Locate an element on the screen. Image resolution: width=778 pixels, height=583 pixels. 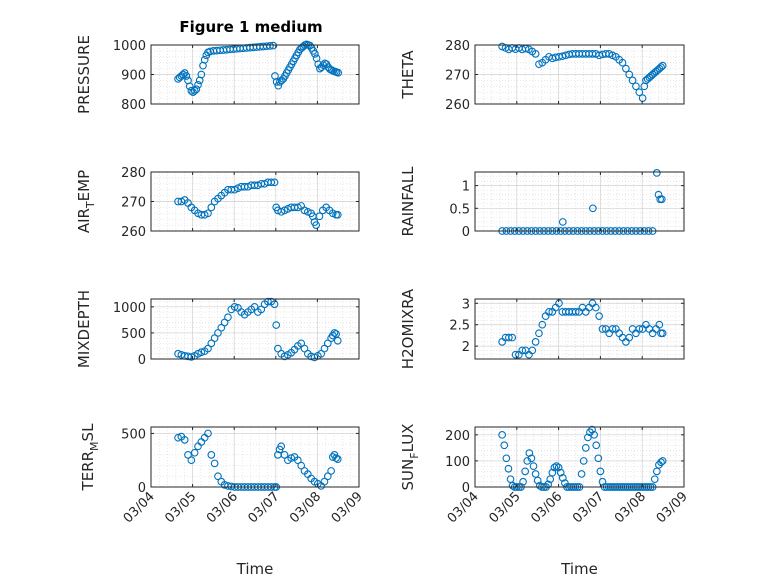
y-tick-label: 260 is located at coordinates (133, 232).